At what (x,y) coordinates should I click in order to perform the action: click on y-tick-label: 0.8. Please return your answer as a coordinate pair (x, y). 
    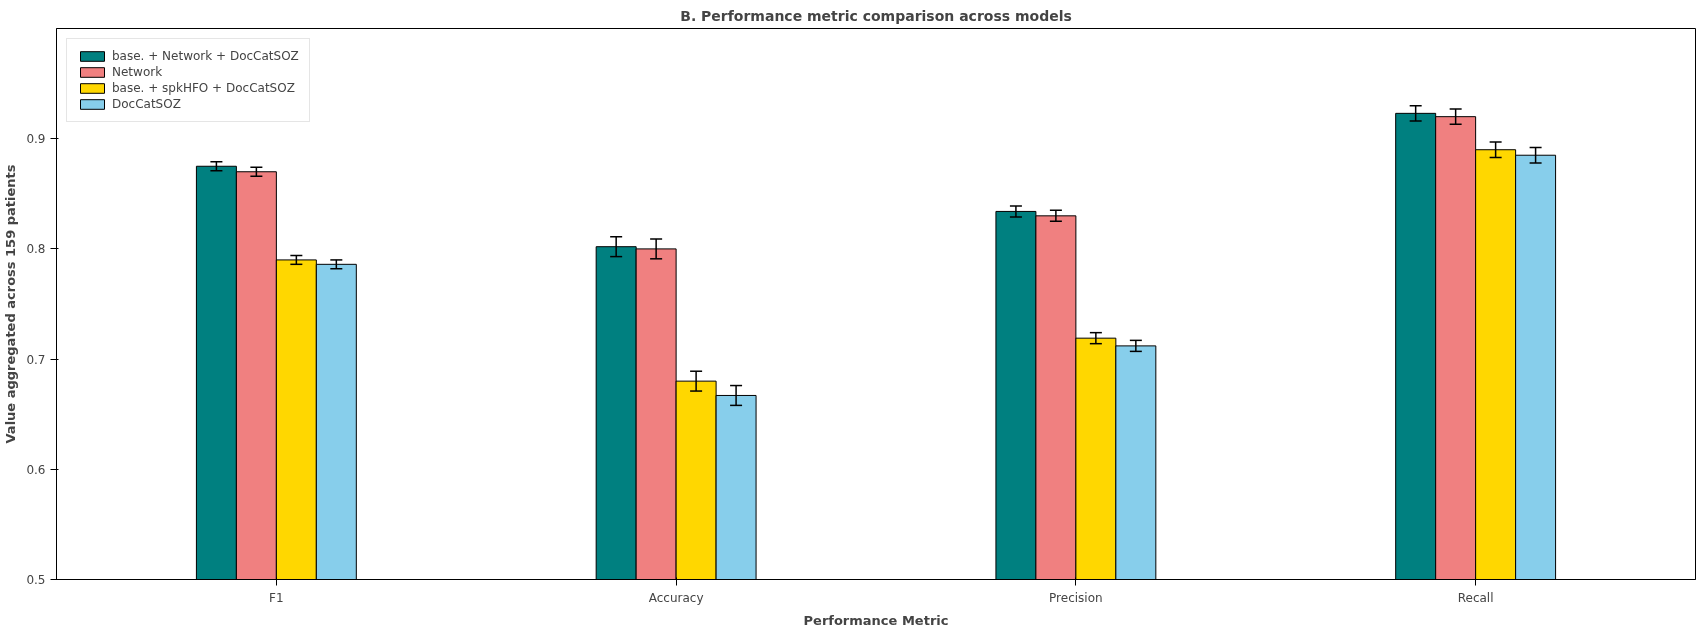
    Looking at the image, I should click on (36, 249).